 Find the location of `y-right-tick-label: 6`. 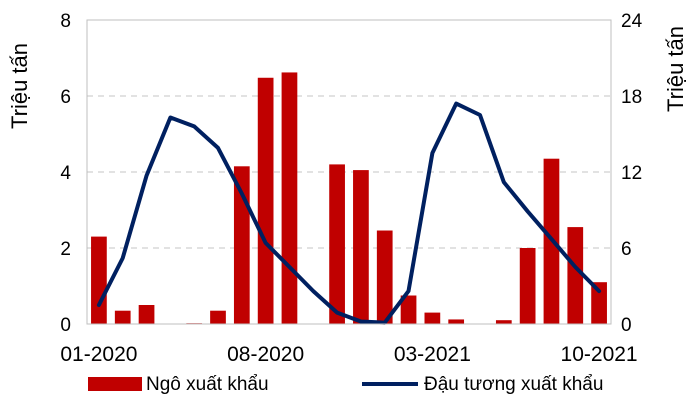

y-right-tick-label: 6 is located at coordinates (626, 249).